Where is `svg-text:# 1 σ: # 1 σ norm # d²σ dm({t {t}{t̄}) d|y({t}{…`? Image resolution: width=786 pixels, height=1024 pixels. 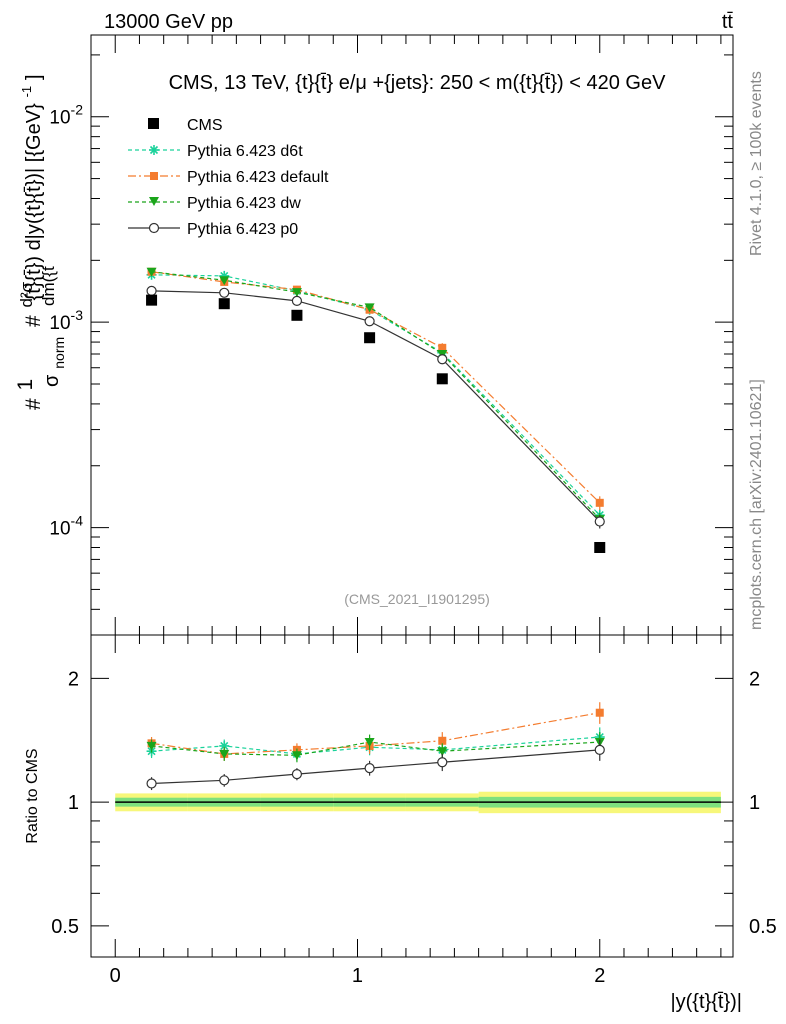 svg-text:# 1 σ: # 1 σ norm # d²σ dm({t {t}{t̄}) d|y({t}{… is located at coordinates (41, 242).